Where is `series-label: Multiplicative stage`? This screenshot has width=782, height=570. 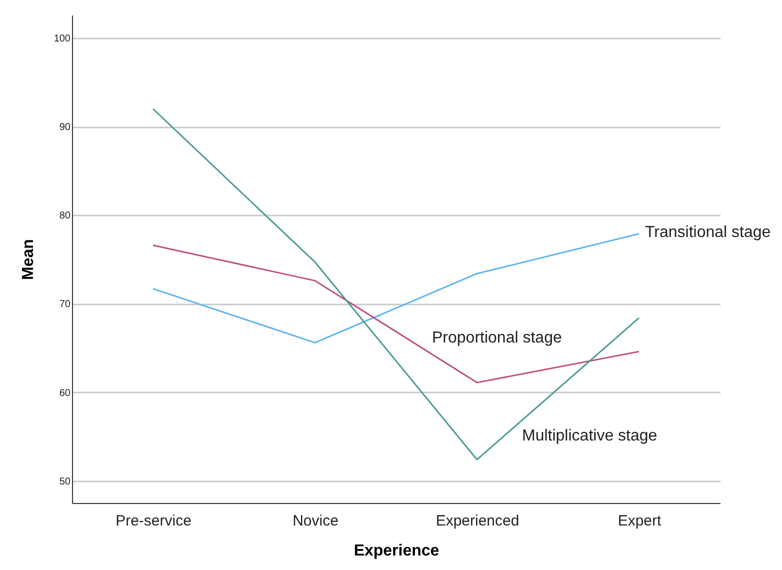 series-label: Multiplicative stage is located at coordinates (590, 436).